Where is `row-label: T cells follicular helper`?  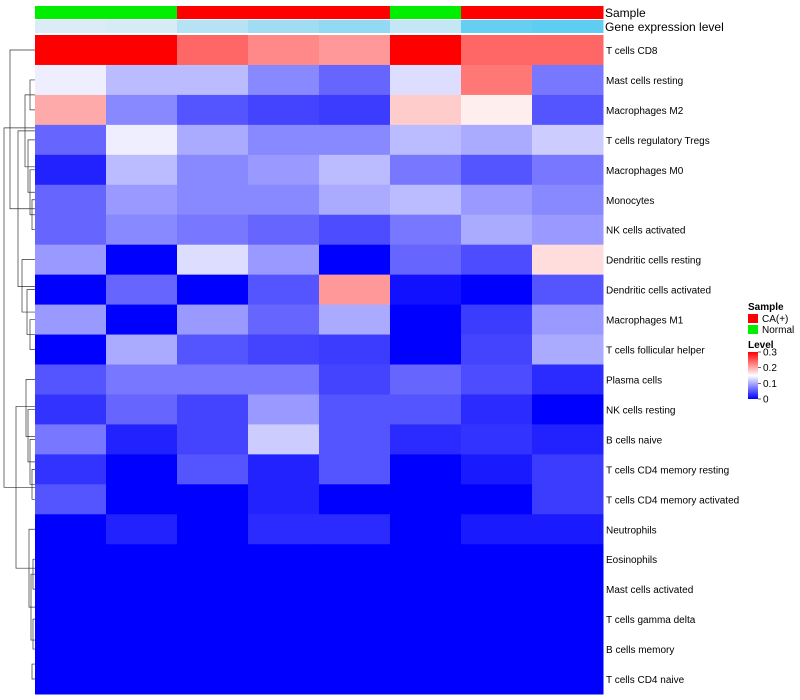
row-label: T cells follicular helper is located at coordinates (655, 351).